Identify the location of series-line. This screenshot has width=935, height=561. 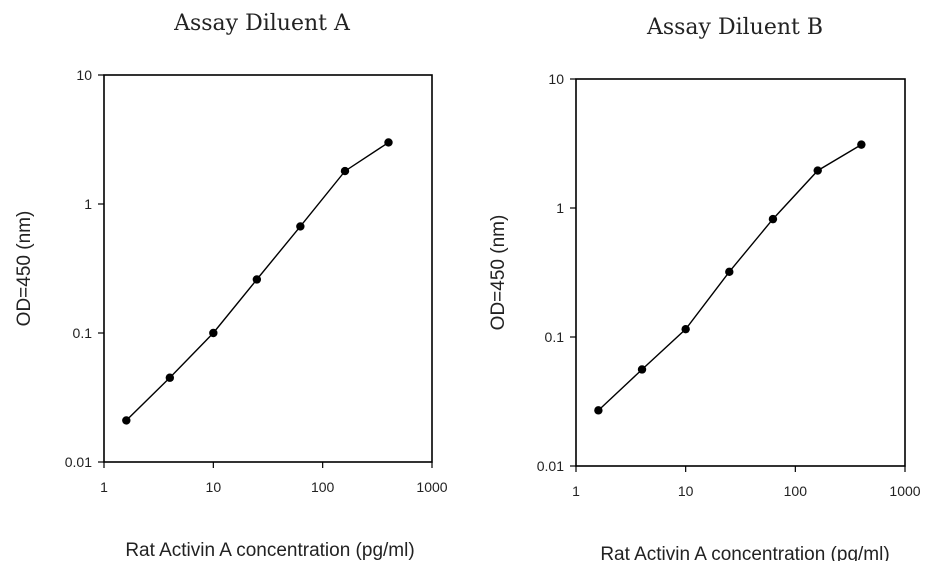
(729, 277).